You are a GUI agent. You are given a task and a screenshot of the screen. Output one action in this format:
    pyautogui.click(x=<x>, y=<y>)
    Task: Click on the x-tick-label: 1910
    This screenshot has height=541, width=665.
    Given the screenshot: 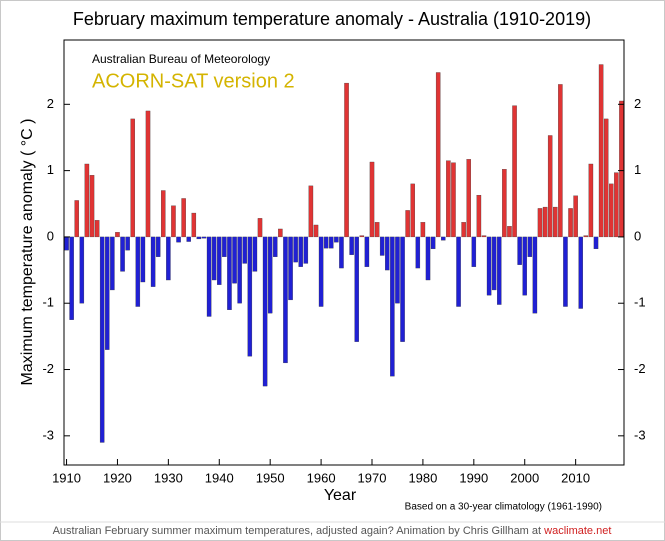 What is the action you would take?
    pyautogui.click(x=66, y=477)
    